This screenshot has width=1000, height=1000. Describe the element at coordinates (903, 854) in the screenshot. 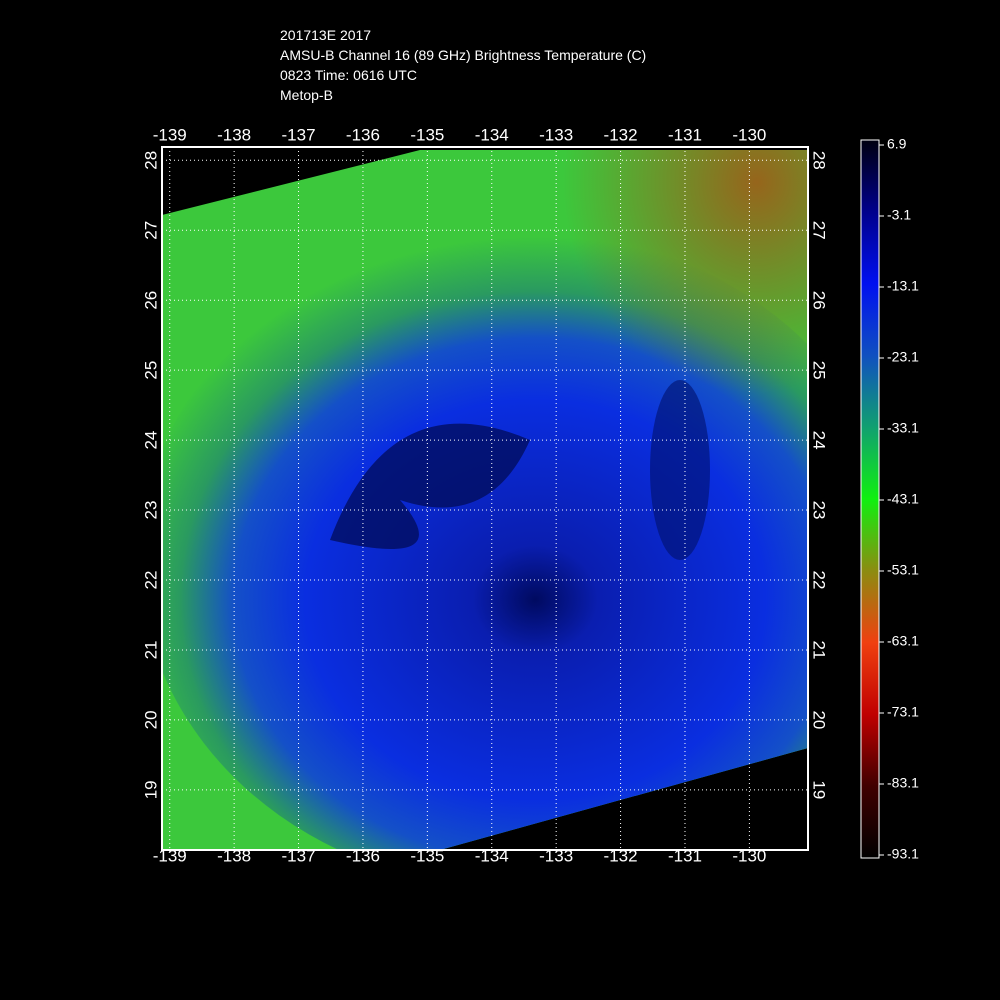

I see `colorbar-tick-label: -93.1` at that location.